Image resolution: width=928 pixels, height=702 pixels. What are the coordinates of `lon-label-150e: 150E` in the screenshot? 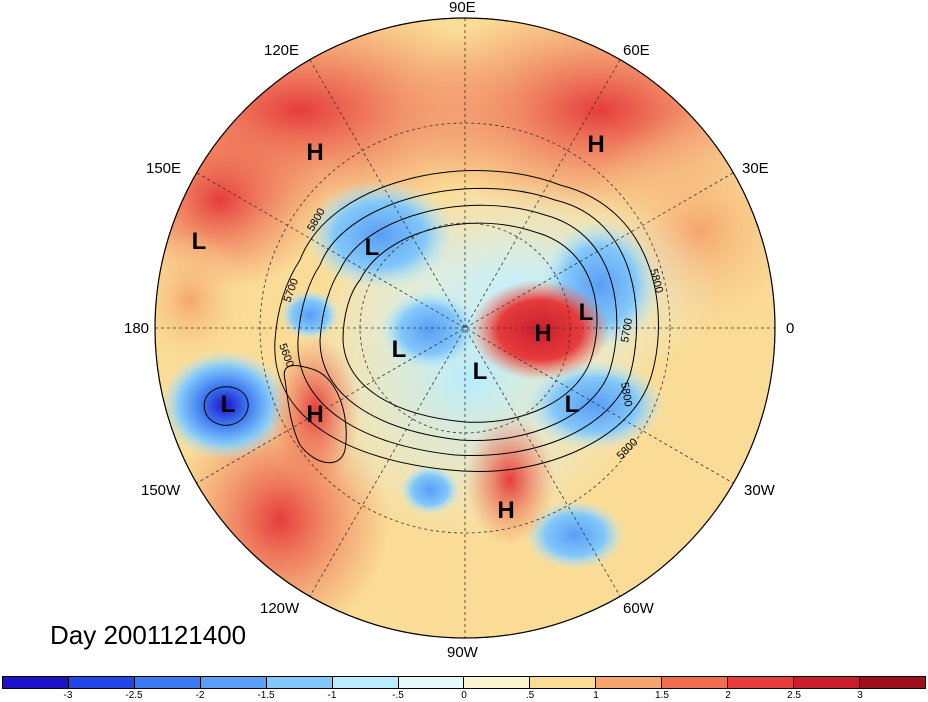 It's located at (164, 168).